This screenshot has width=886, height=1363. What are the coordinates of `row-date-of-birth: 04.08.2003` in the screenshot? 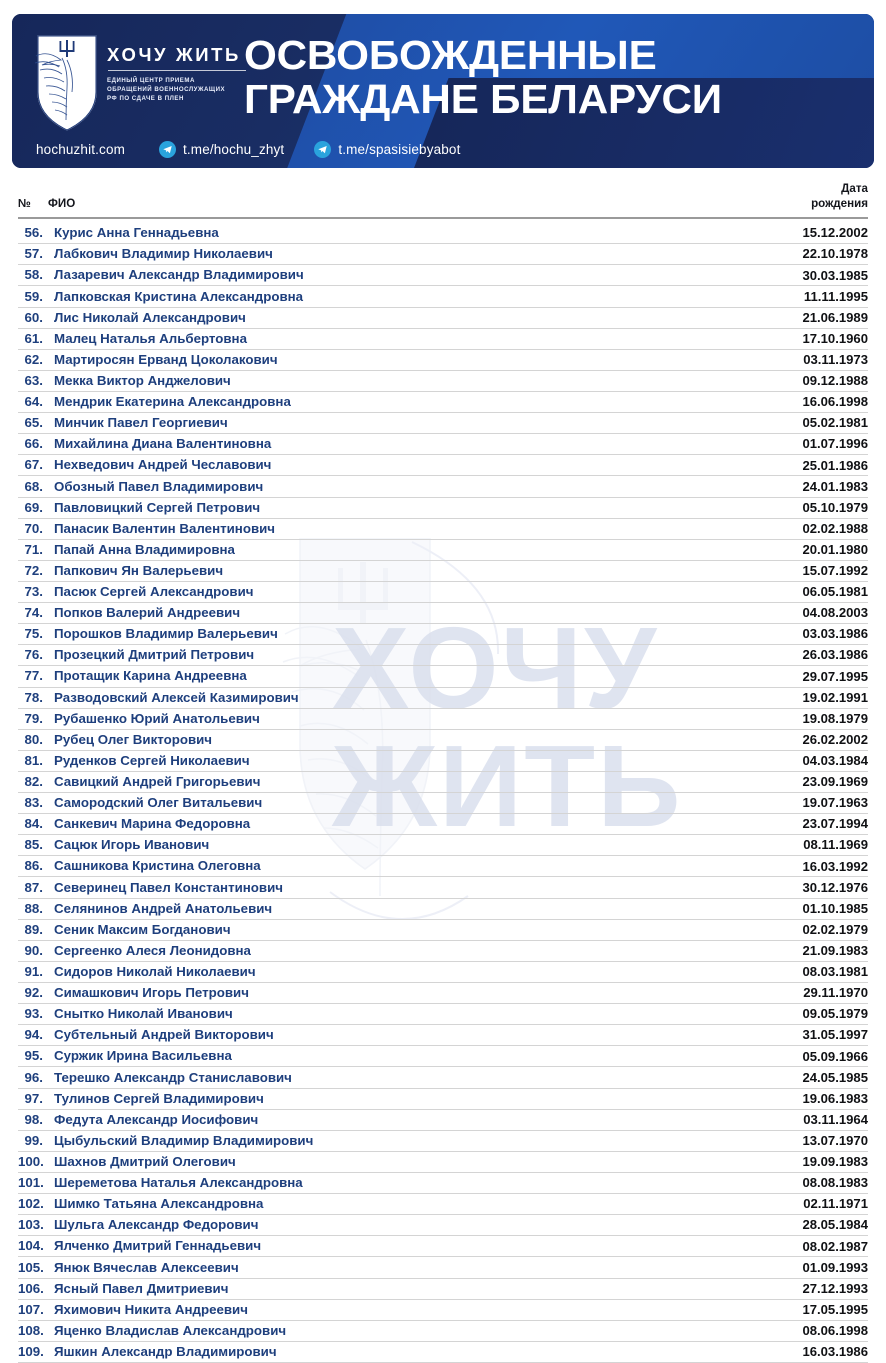 It's located at (835, 613).